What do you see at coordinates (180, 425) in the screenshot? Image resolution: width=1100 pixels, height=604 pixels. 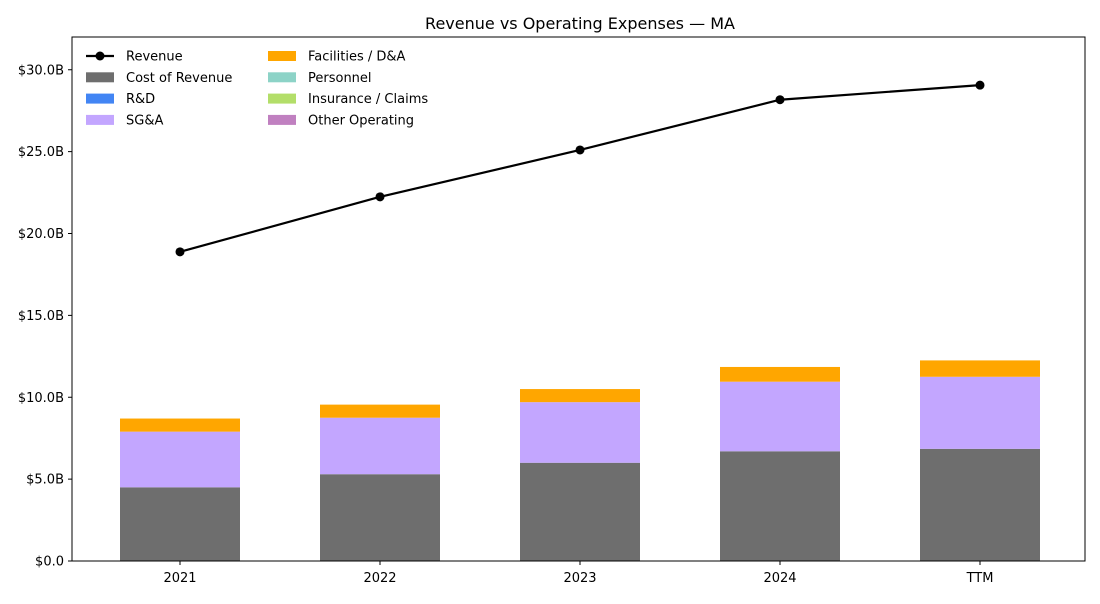 I see `bar-facilities-d-a-2021` at bounding box center [180, 425].